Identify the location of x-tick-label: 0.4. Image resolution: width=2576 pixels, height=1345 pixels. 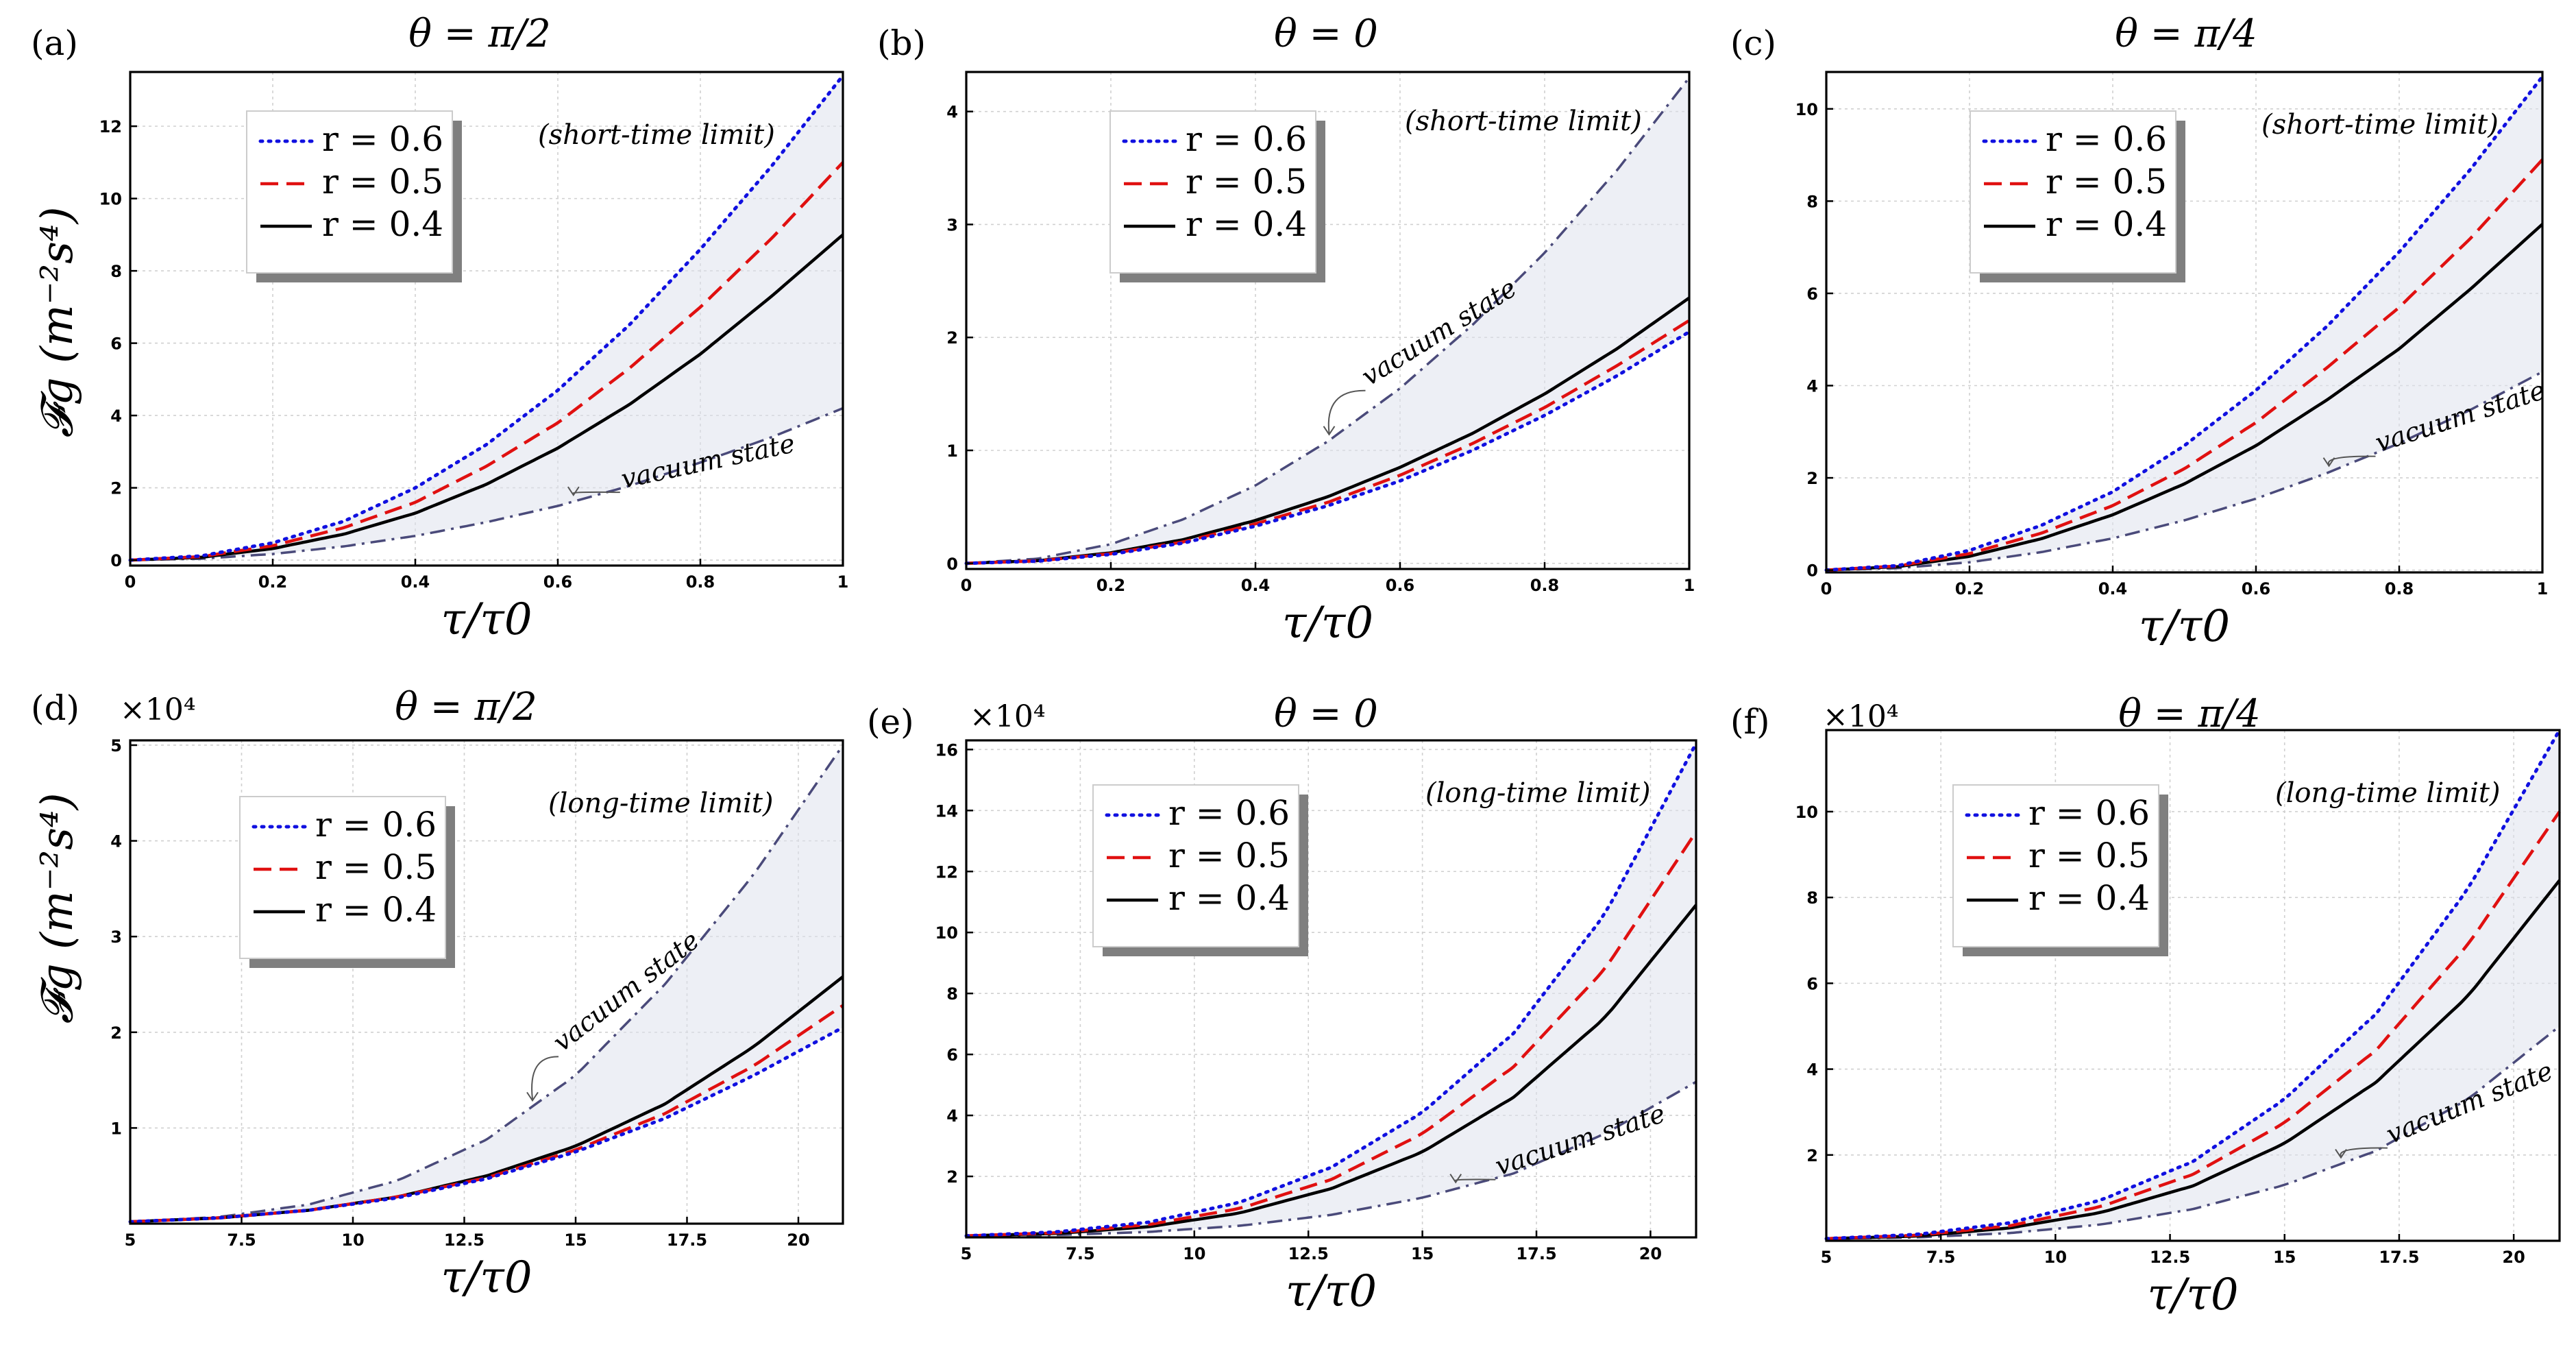
(416, 582).